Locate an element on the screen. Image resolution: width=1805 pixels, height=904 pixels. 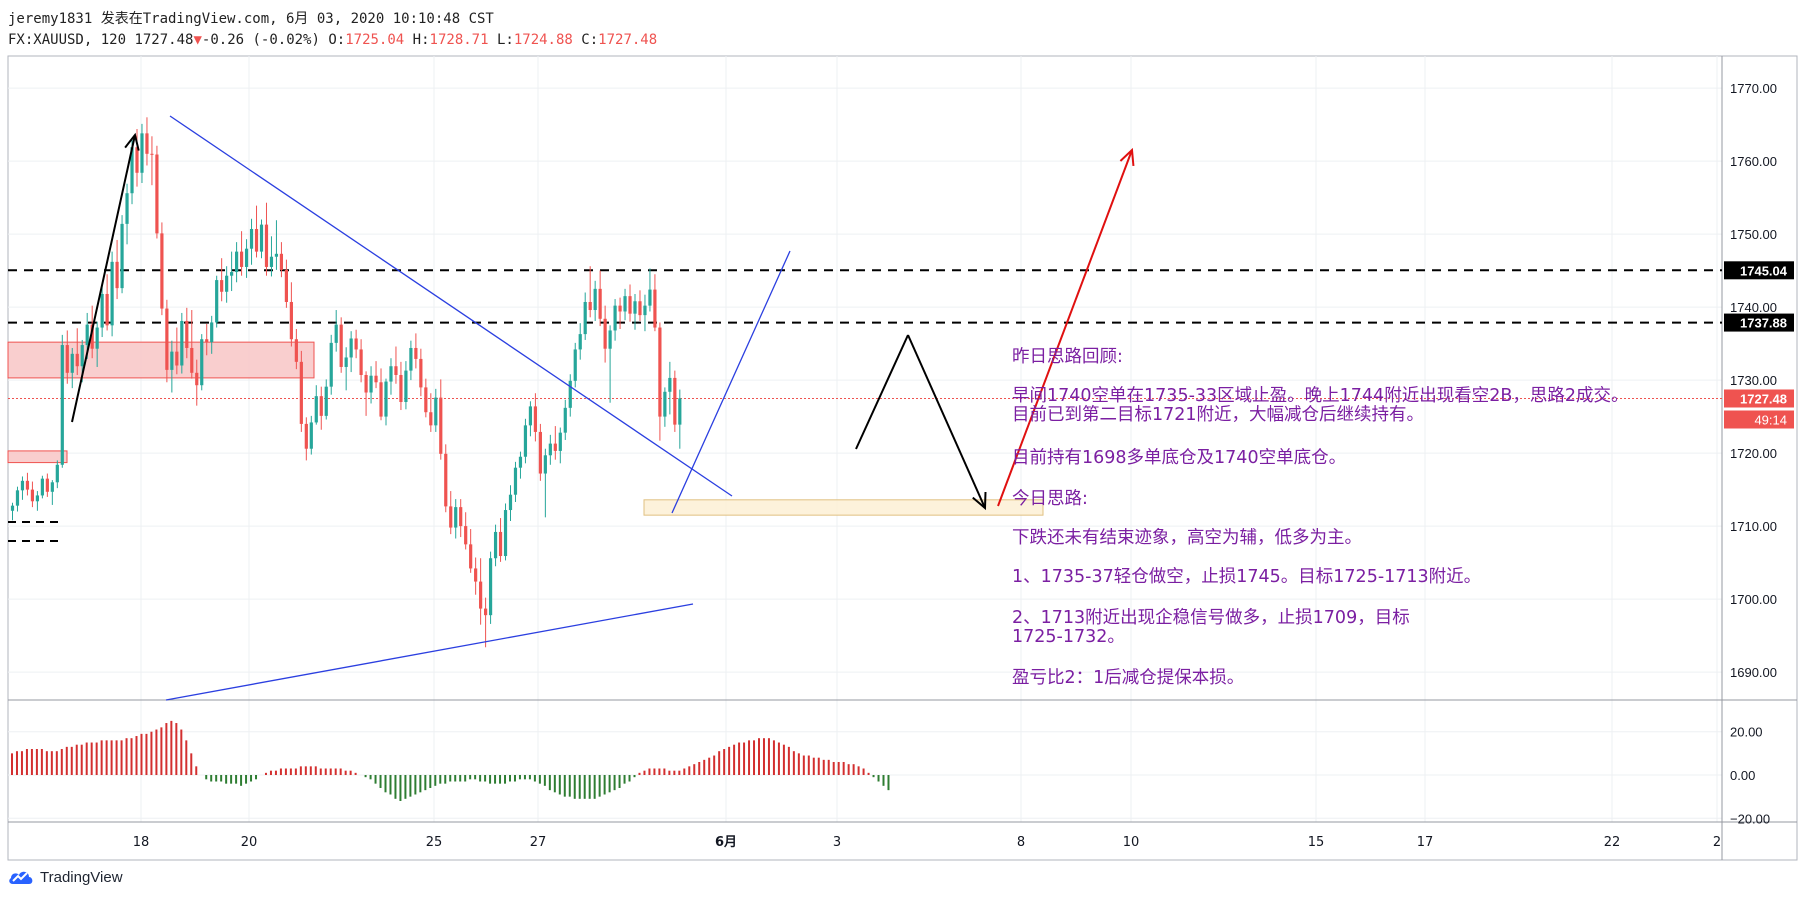
date-tick-label: 18 is located at coordinates (141, 842).